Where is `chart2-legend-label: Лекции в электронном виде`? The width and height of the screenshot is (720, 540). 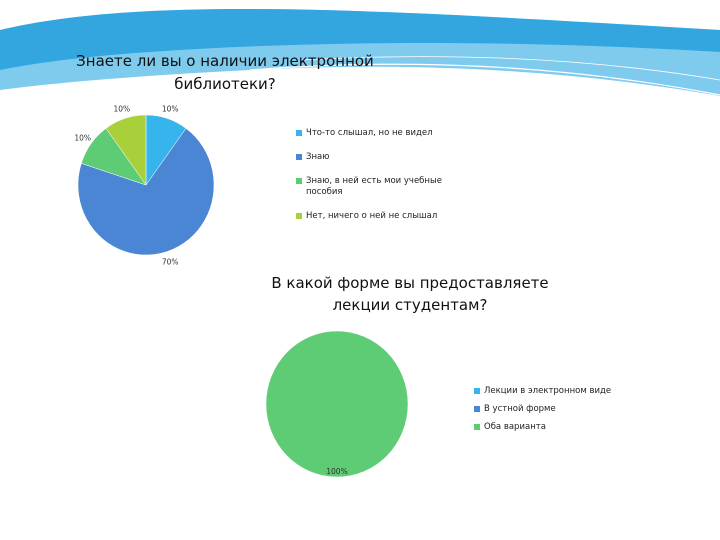
chart2-legend-label: Лекции в электронном виде is located at coordinates (548, 391).